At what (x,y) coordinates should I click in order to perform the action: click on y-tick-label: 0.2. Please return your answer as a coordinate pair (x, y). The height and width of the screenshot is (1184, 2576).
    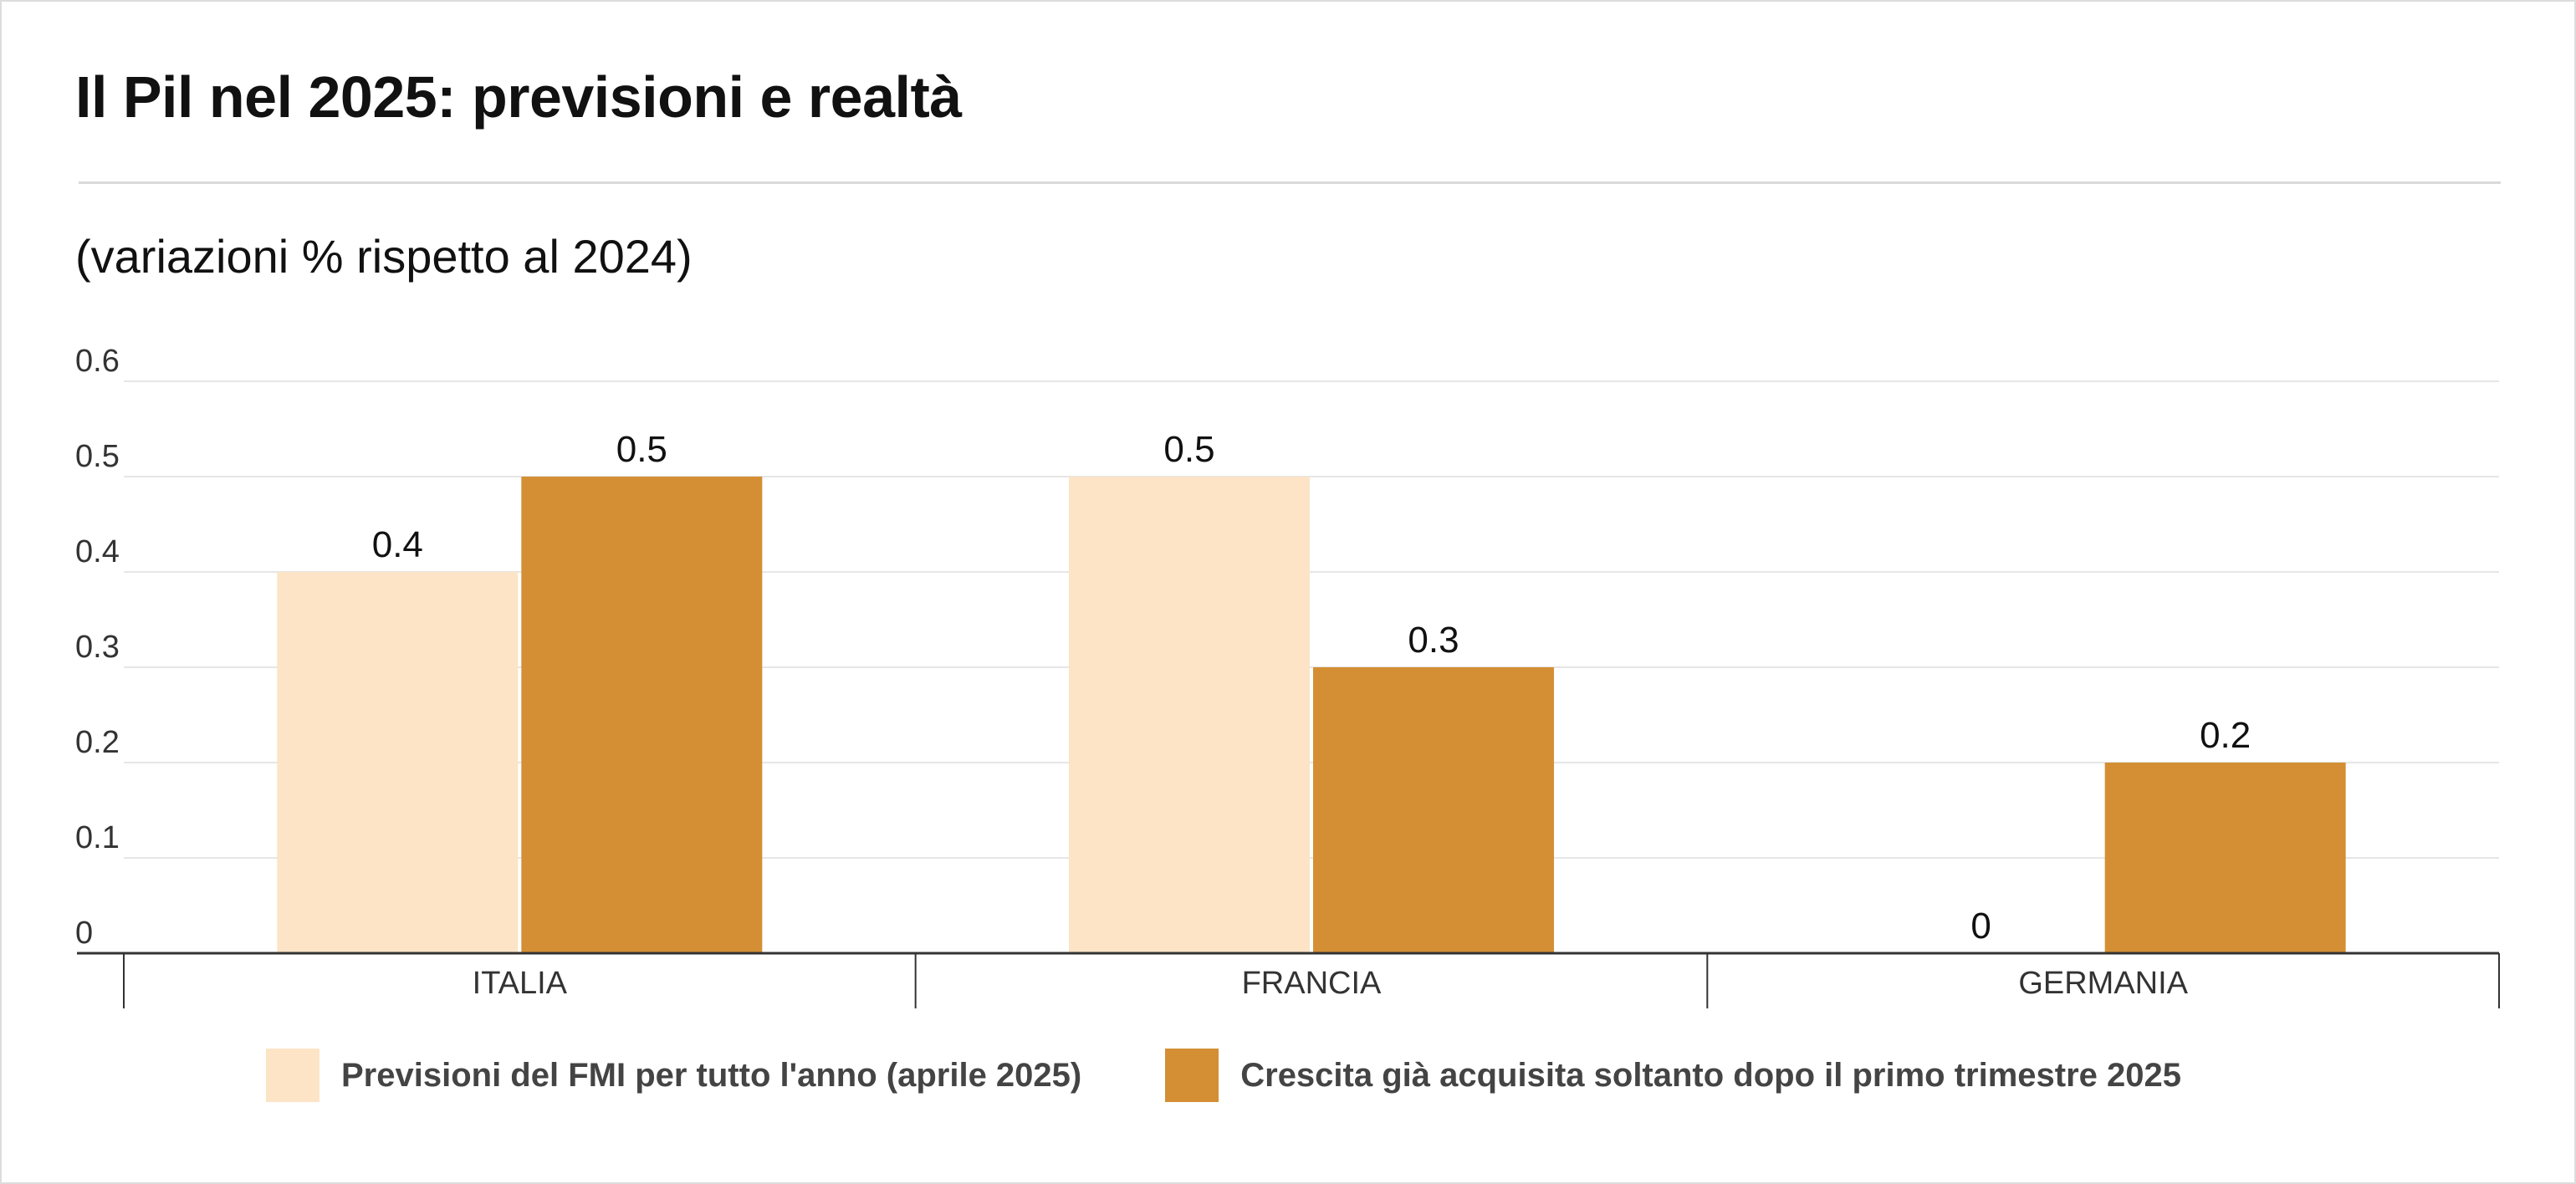
    Looking at the image, I should click on (97, 742).